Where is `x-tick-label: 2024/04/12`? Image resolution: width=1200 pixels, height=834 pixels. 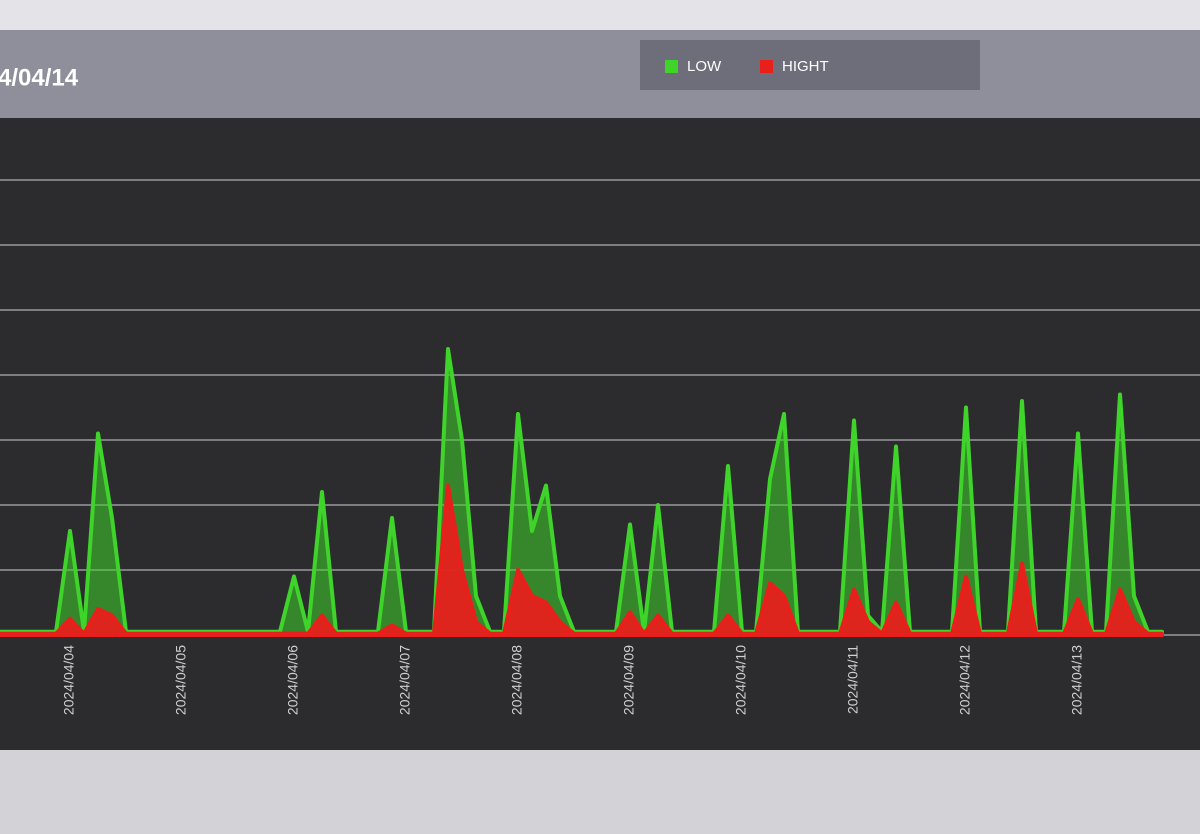
x-tick-label: 2024/04/12 is located at coordinates (965, 680).